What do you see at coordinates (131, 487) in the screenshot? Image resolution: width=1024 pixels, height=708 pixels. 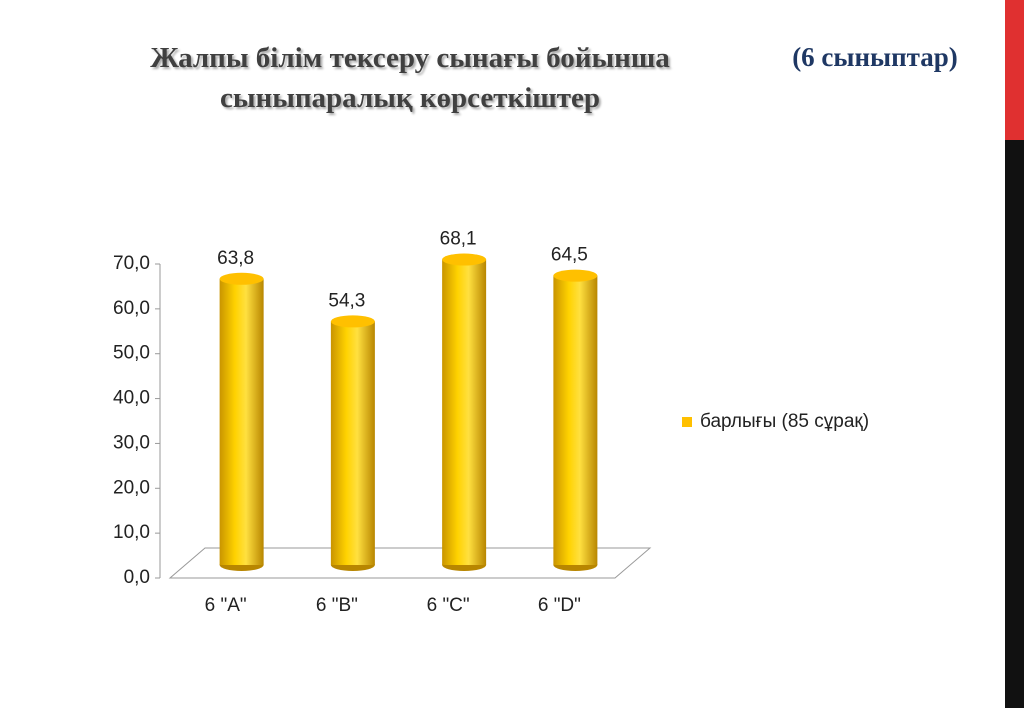 I see `y-tick-label: 20,0` at bounding box center [131, 487].